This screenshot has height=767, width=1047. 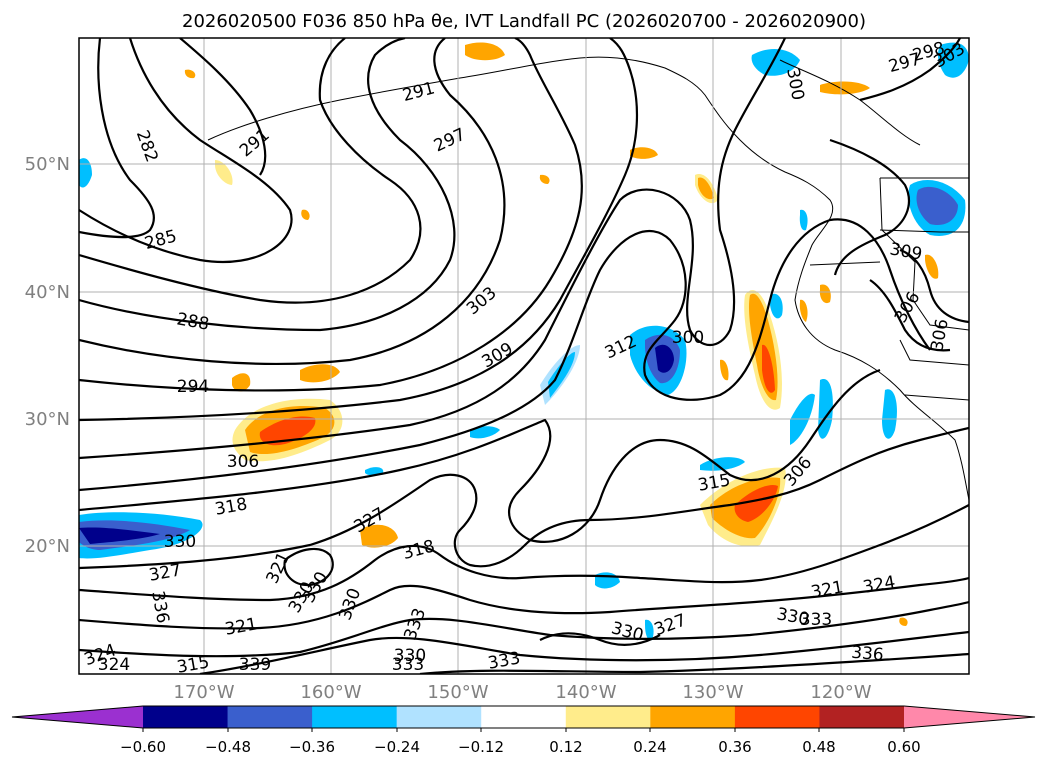 I want to click on lon-tick-label: 140°W, so click(x=585, y=692).